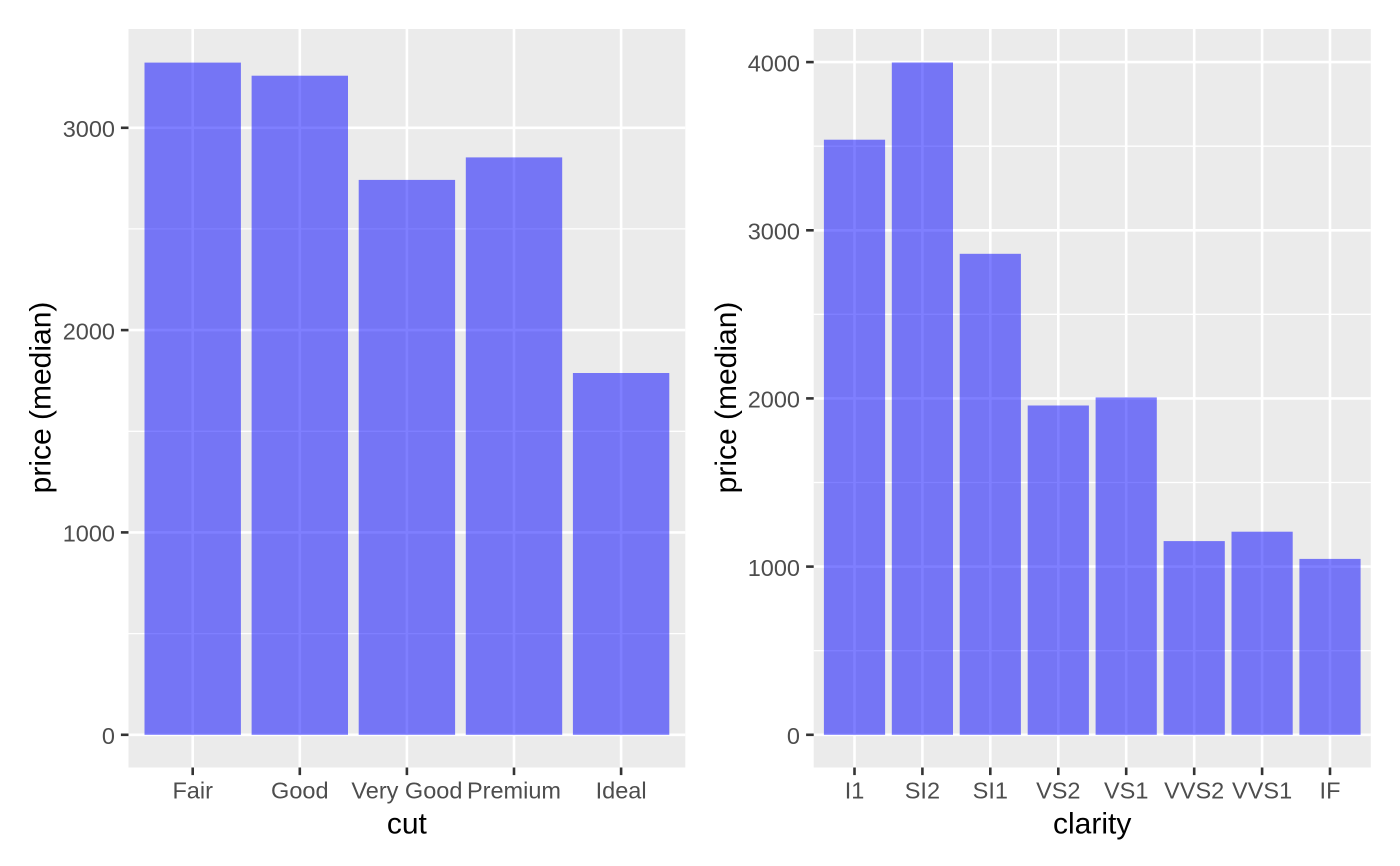 This screenshot has width=1400, height=866. What do you see at coordinates (621, 791) in the screenshot?
I see `svg-text: Ideal` at bounding box center [621, 791].